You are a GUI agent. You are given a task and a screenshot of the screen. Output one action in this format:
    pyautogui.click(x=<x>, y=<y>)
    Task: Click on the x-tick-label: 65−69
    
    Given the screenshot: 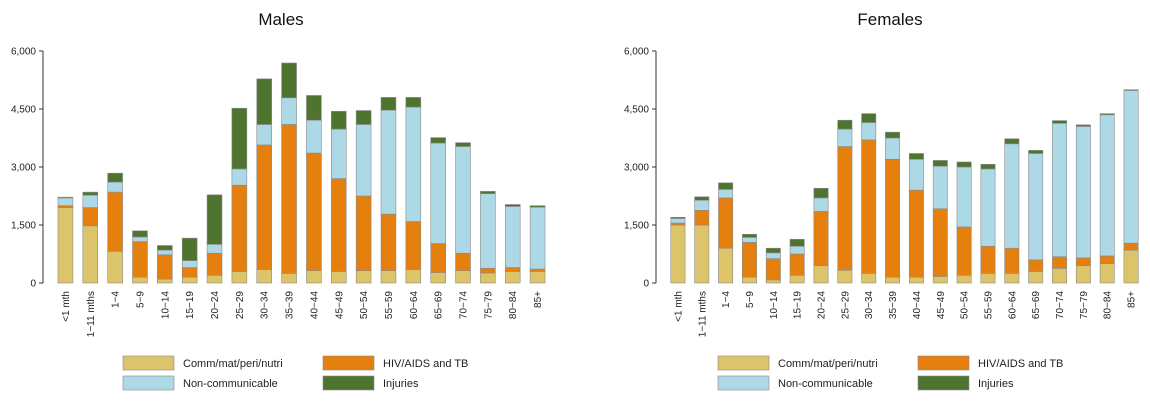 What is the action you would take?
    pyautogui.click(x=439, y=305)
    